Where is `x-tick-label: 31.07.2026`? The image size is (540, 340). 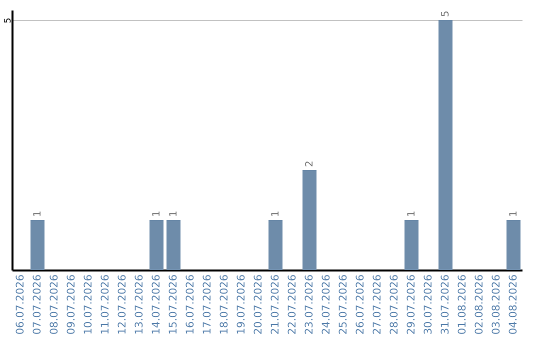
x-tick-label: 31.07.2026 is located at coordinates (446, 304).